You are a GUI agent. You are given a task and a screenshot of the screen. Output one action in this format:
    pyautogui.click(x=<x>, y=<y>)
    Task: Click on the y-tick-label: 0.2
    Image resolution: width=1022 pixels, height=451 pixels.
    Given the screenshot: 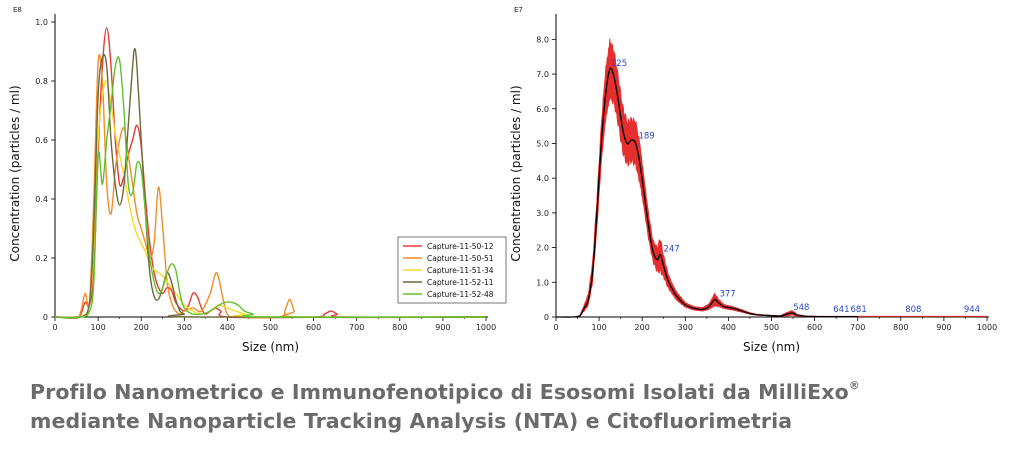 What is the action you would take?
    pyautogui.click(x=41, y=258)
    